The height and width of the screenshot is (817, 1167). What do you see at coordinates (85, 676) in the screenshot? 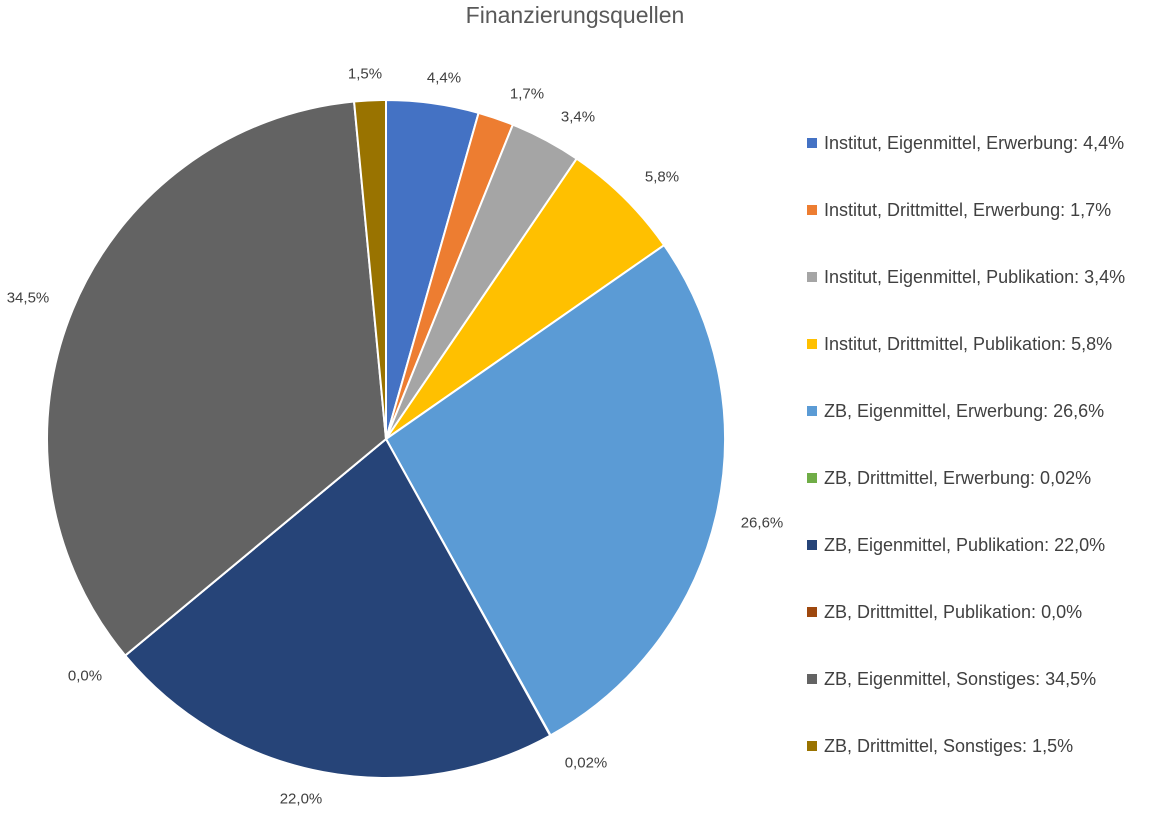
I see `pie-data-label: 0,0%` at bounding box center [85, 676].